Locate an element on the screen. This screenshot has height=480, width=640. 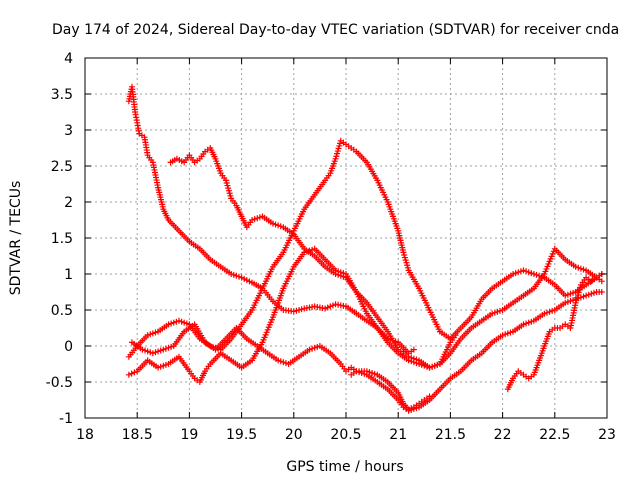
y-tick-label: 4 is located at coordinates (68, 59).